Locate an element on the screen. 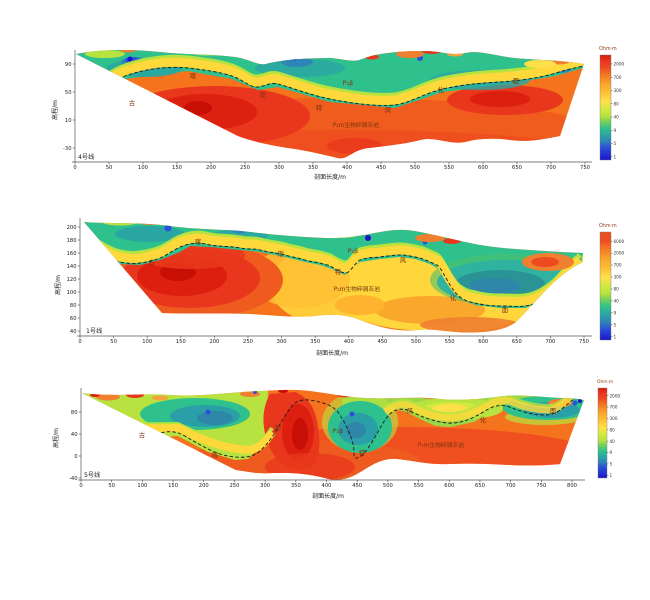 The image size is (650, 600). y-tick-label: 10 is located at coordinates (68, 121).